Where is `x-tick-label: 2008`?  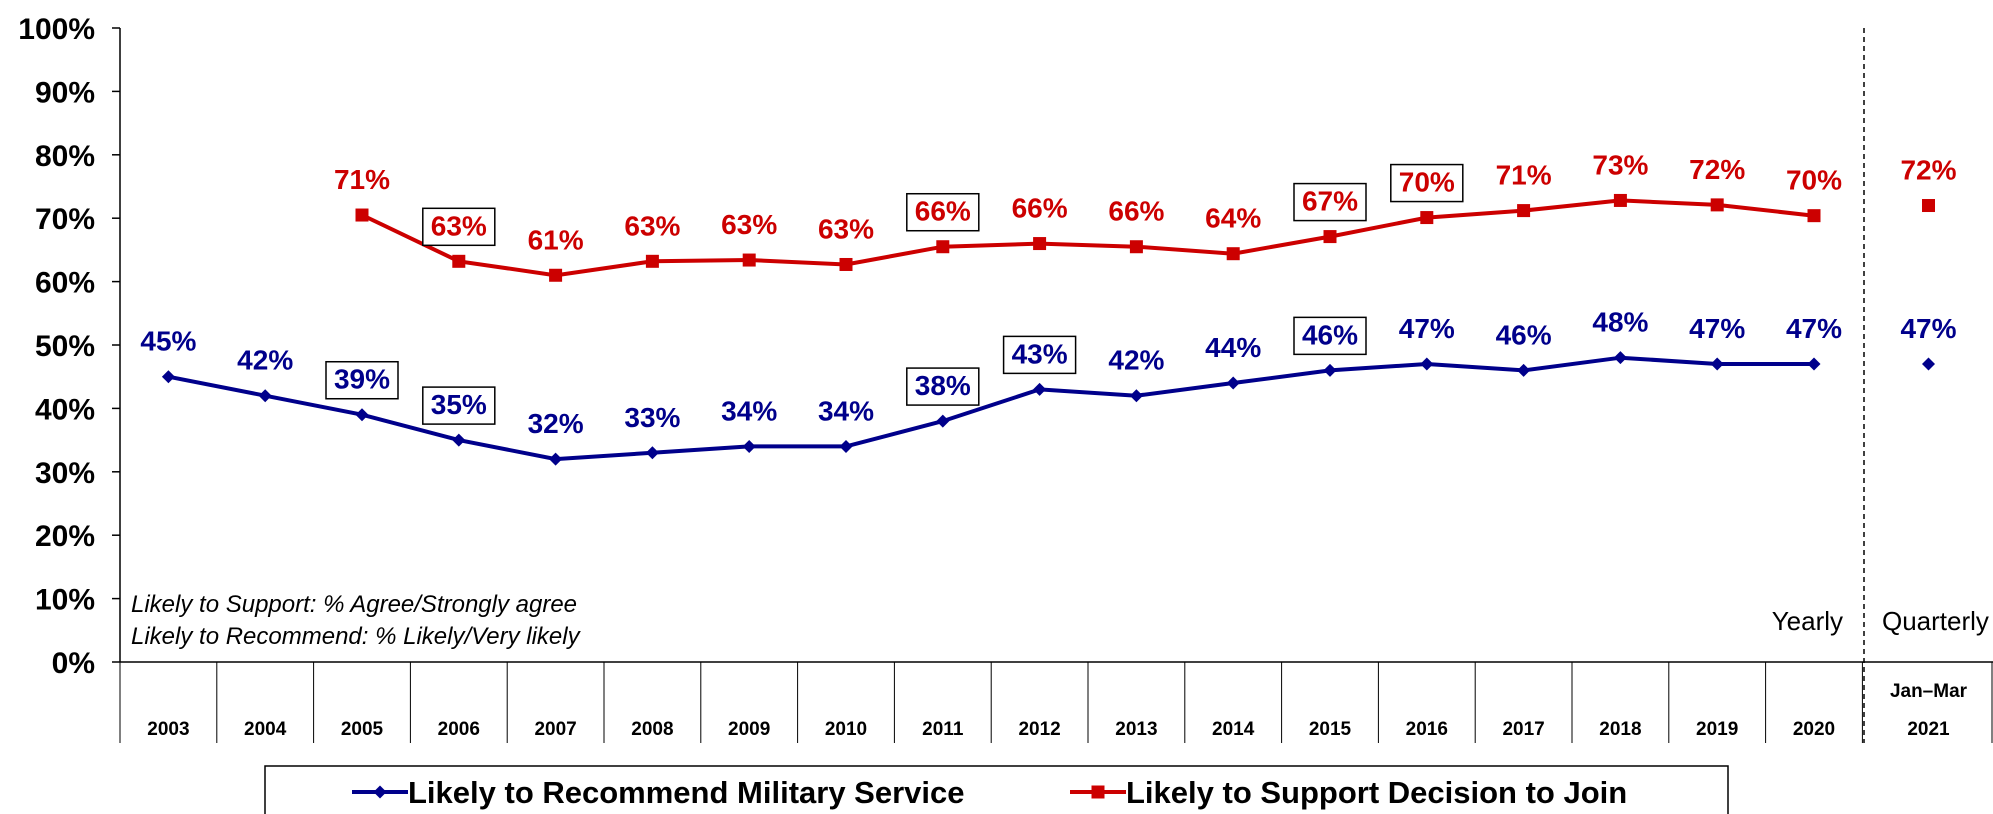 x-tick-label: 2008 is located at coordinates (652, 729).